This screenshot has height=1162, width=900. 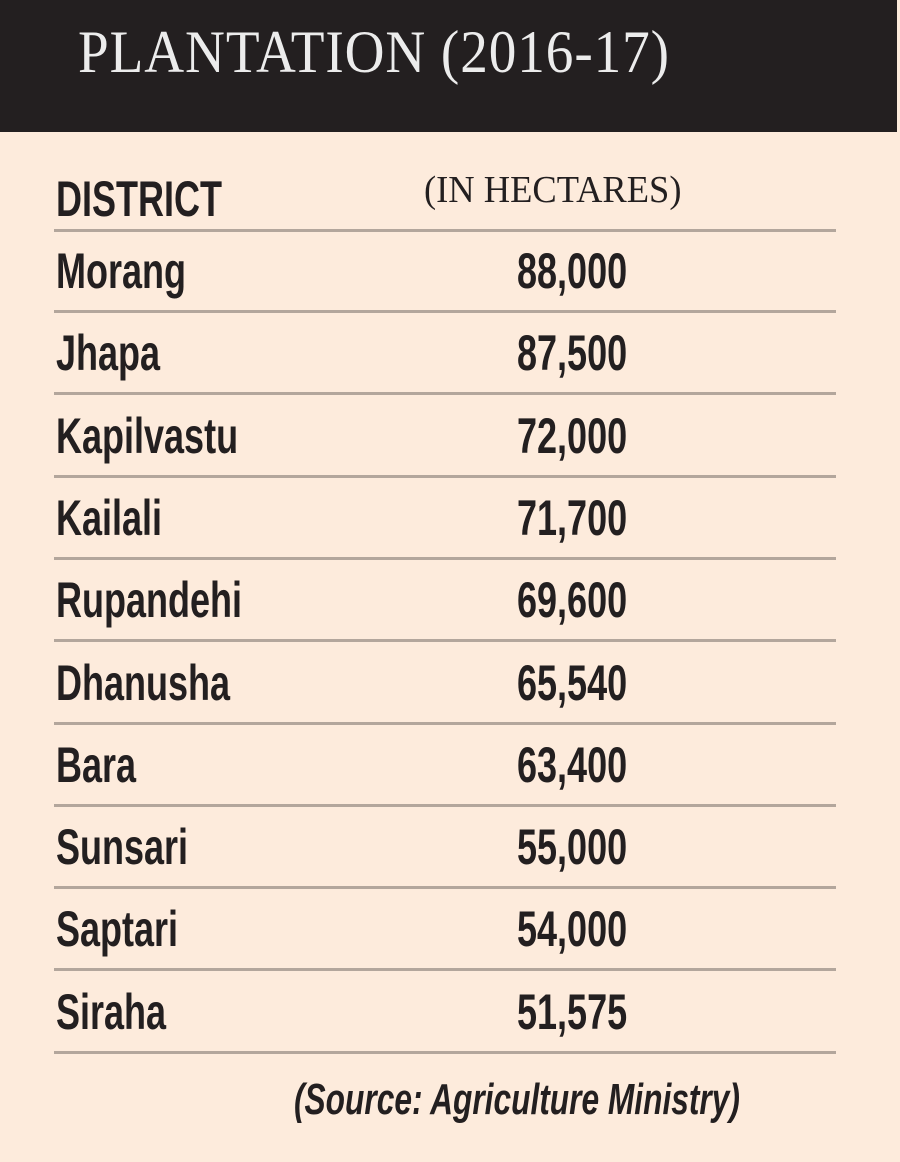 What do you see at coordinates (450, 849) in the screenshot?
I see `table-row: Sunsari 55,000` at bounding box center [450, 849].